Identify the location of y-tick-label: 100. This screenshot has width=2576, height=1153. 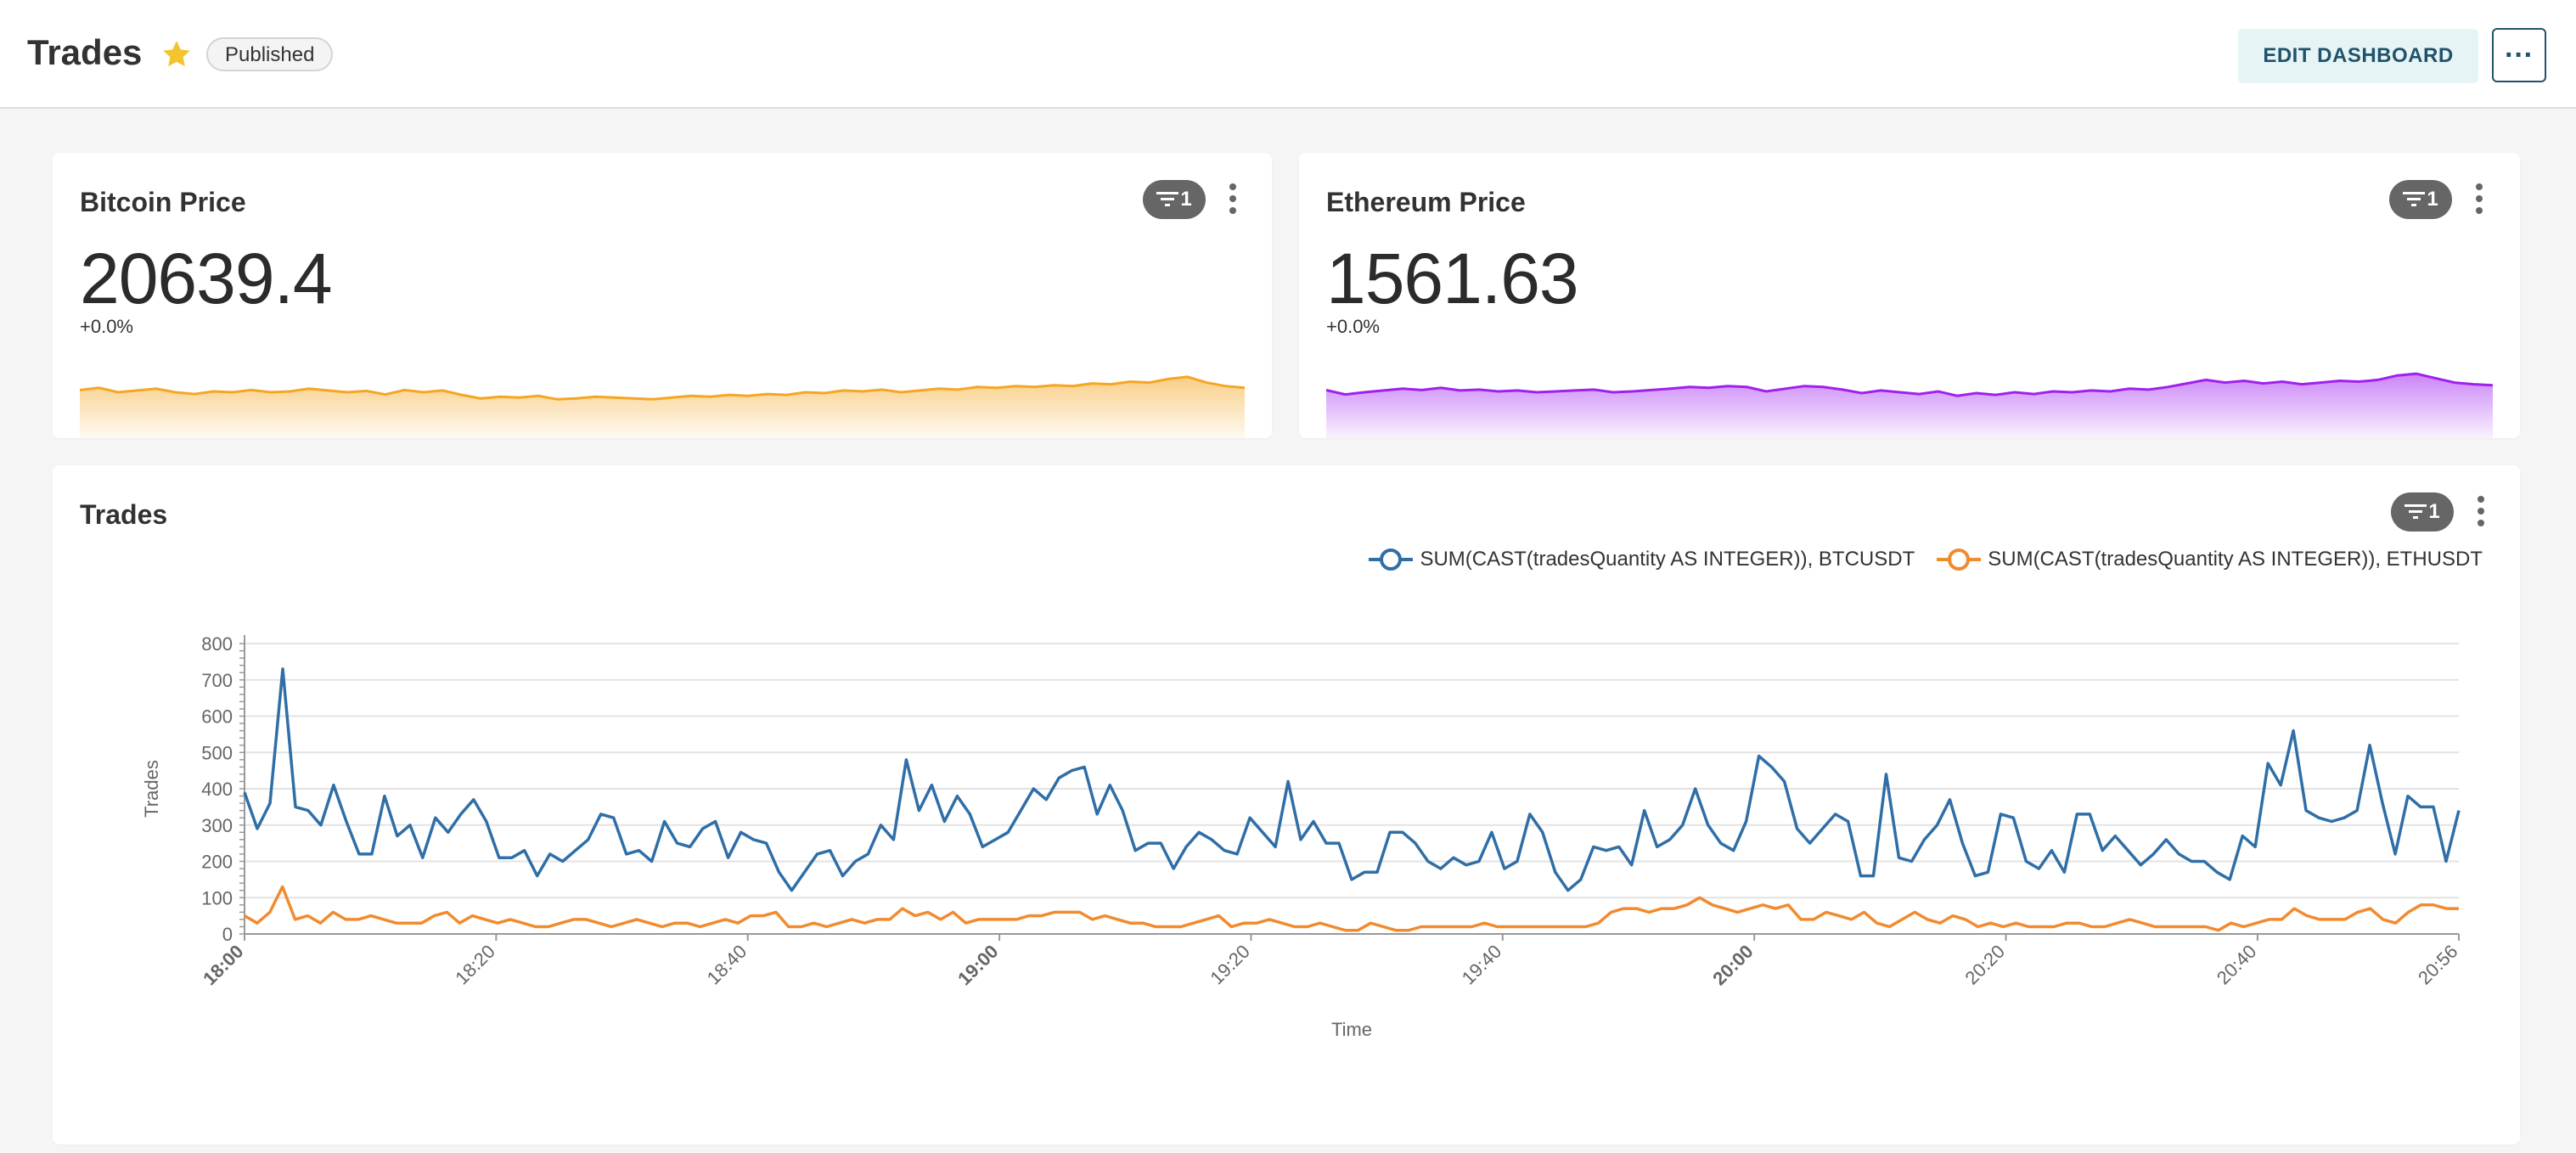
(217, 897).